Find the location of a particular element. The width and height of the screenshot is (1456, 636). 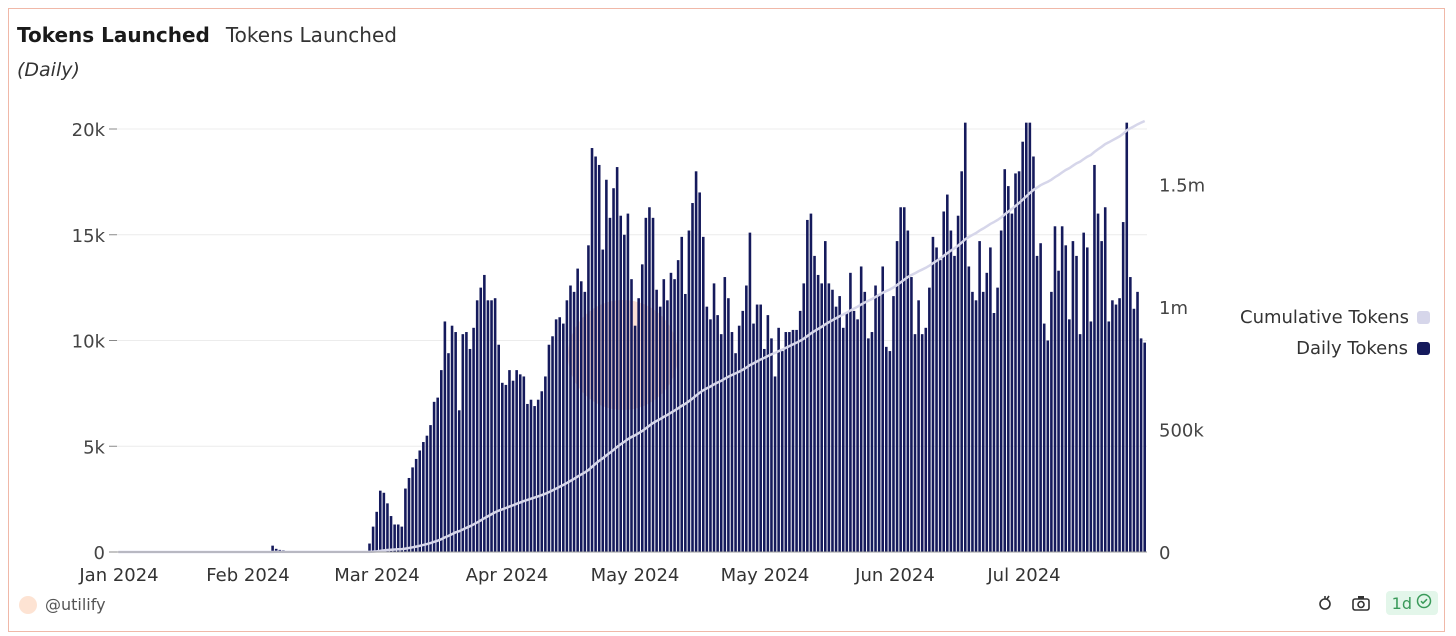

legend-item-daily: Daily Tokens is located at coordinates (1335, 348).